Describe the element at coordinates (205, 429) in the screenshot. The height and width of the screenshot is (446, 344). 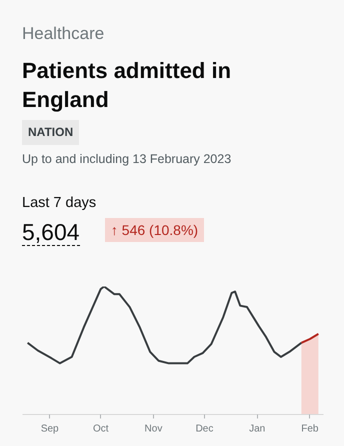
I see `x-tick-label: Dec` at that location.